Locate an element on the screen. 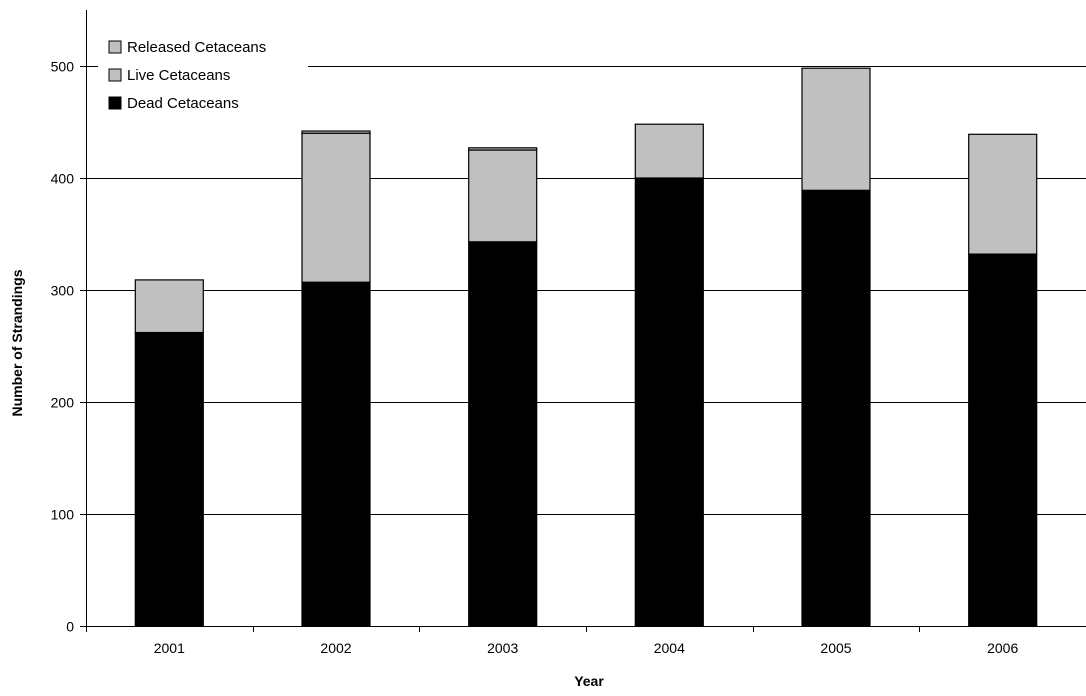 Image resolution: width=1086 pixels, height=696 pixels. bar-live-cetaceans-2003 is located at coordinates (503, 196).